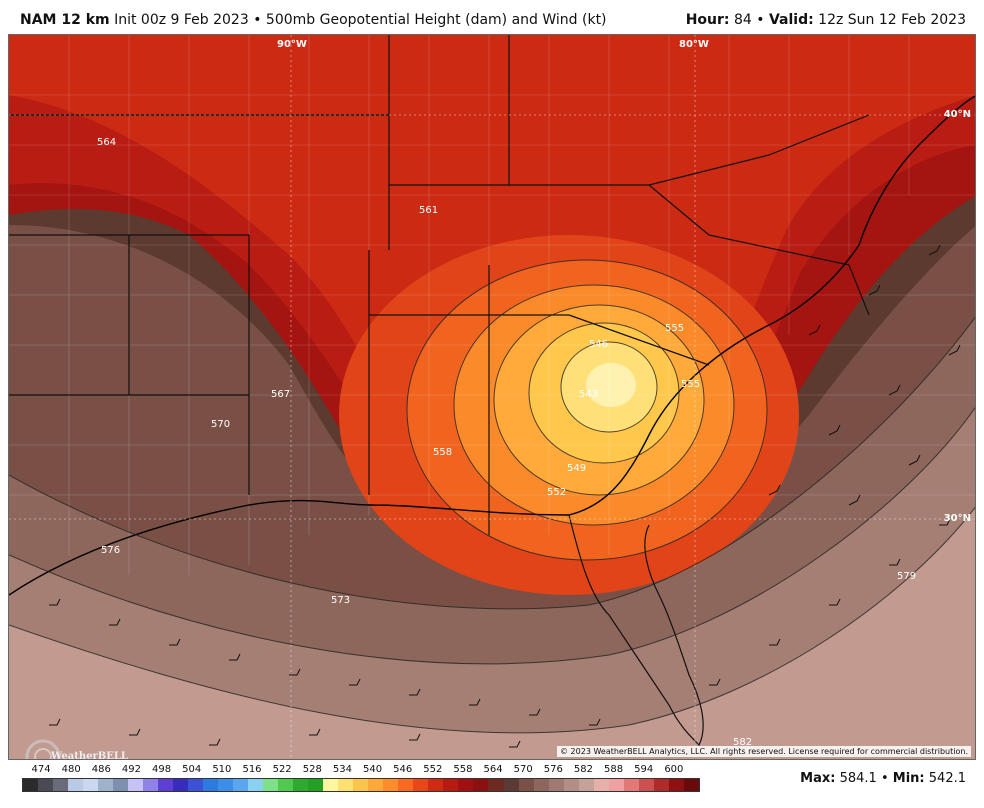 The image size is (984, 808). I want to click on colorbar-tick-label: 552, so click(433, 769).